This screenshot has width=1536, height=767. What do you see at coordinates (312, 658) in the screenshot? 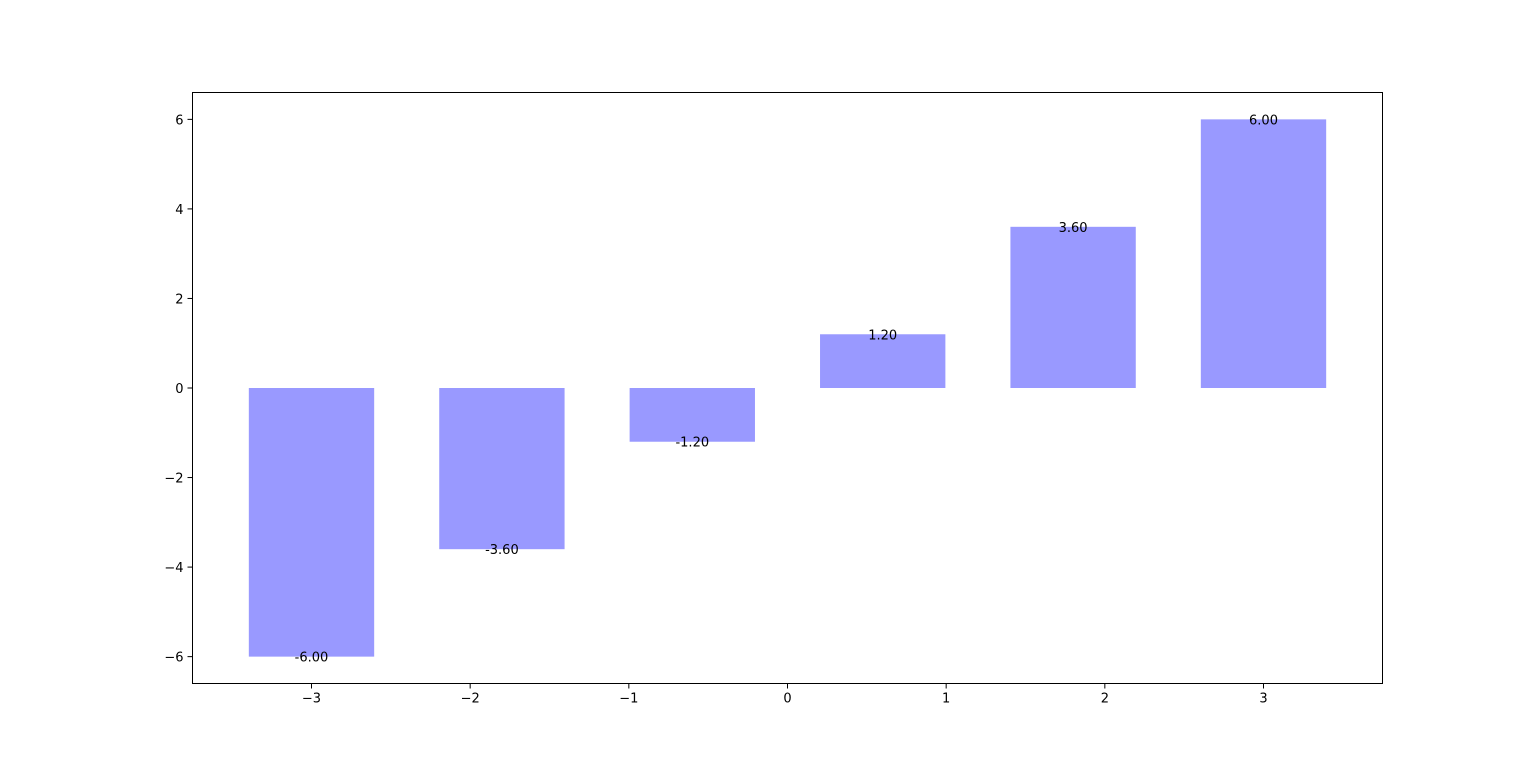
I see `data-label: -6.00` at bounding box center [312, 658].